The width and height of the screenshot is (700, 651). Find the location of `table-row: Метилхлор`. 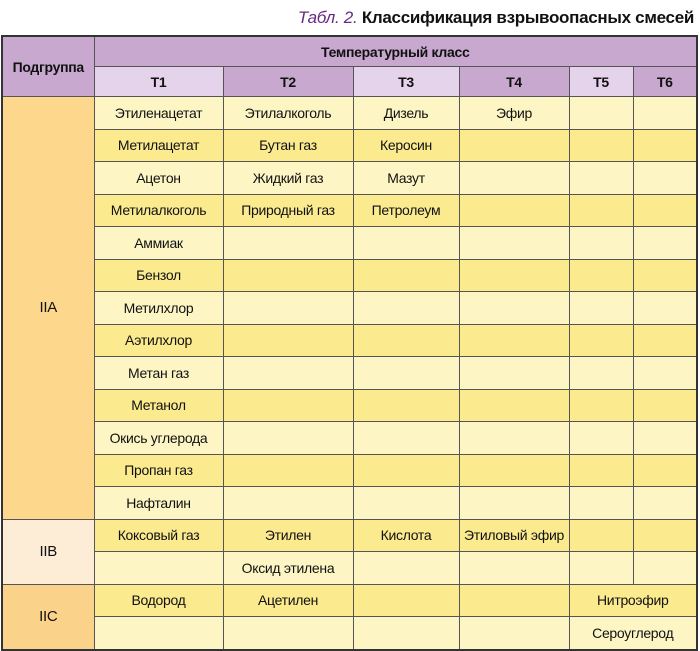

table-row: Метилхлор is located at coordinates (350, 308).